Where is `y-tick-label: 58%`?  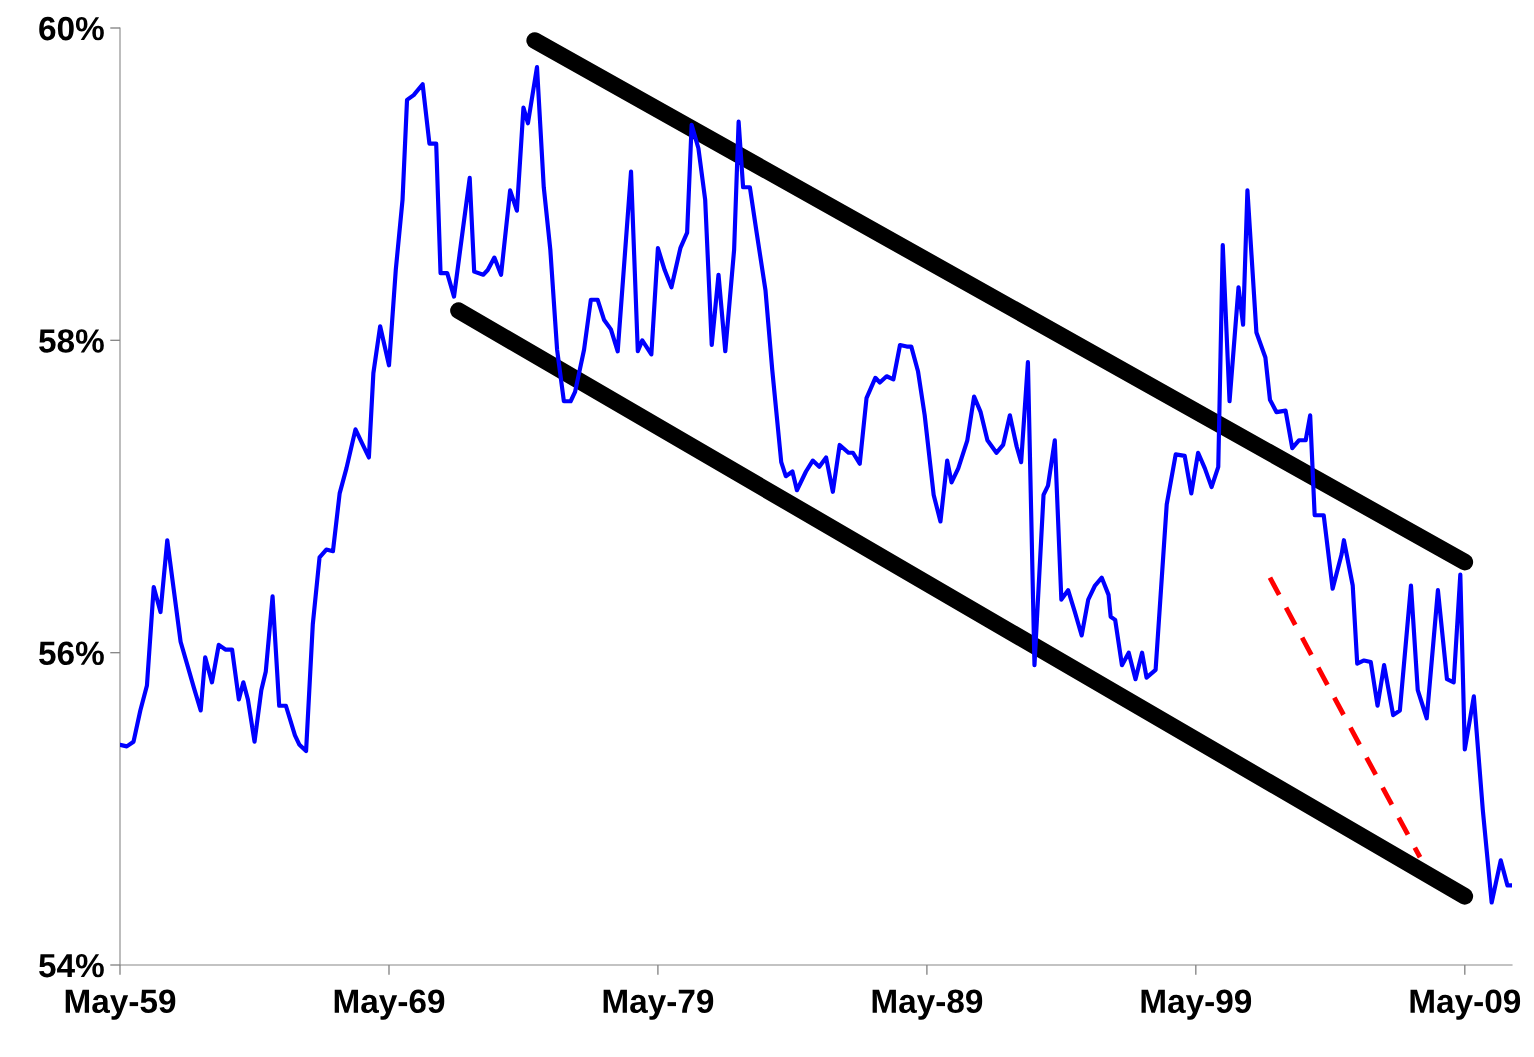 y-tick-label: 58% is located at coordinates (71, 341).